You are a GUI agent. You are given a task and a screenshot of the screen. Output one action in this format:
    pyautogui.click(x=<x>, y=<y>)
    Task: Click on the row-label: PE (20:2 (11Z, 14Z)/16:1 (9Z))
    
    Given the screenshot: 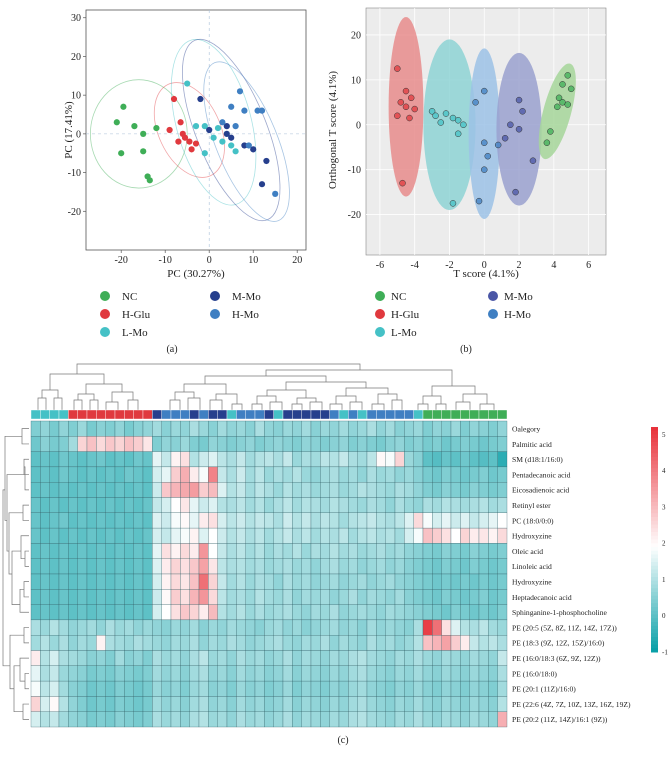 What is the action you would take?
    pyautogui.click(x=560, y=719)
    